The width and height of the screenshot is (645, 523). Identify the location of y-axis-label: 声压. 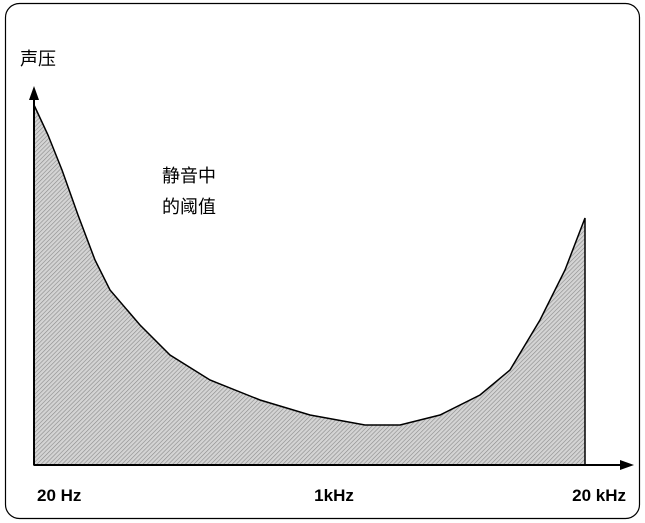
(38, 59).